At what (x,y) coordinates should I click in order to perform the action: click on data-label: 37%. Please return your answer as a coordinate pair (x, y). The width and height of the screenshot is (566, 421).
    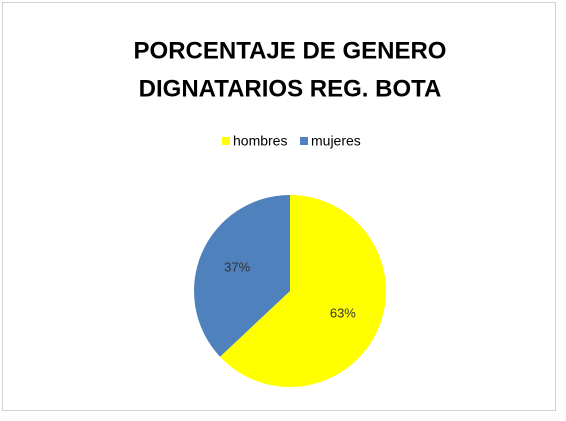
    Looking at the image, I should click on (237, 267).